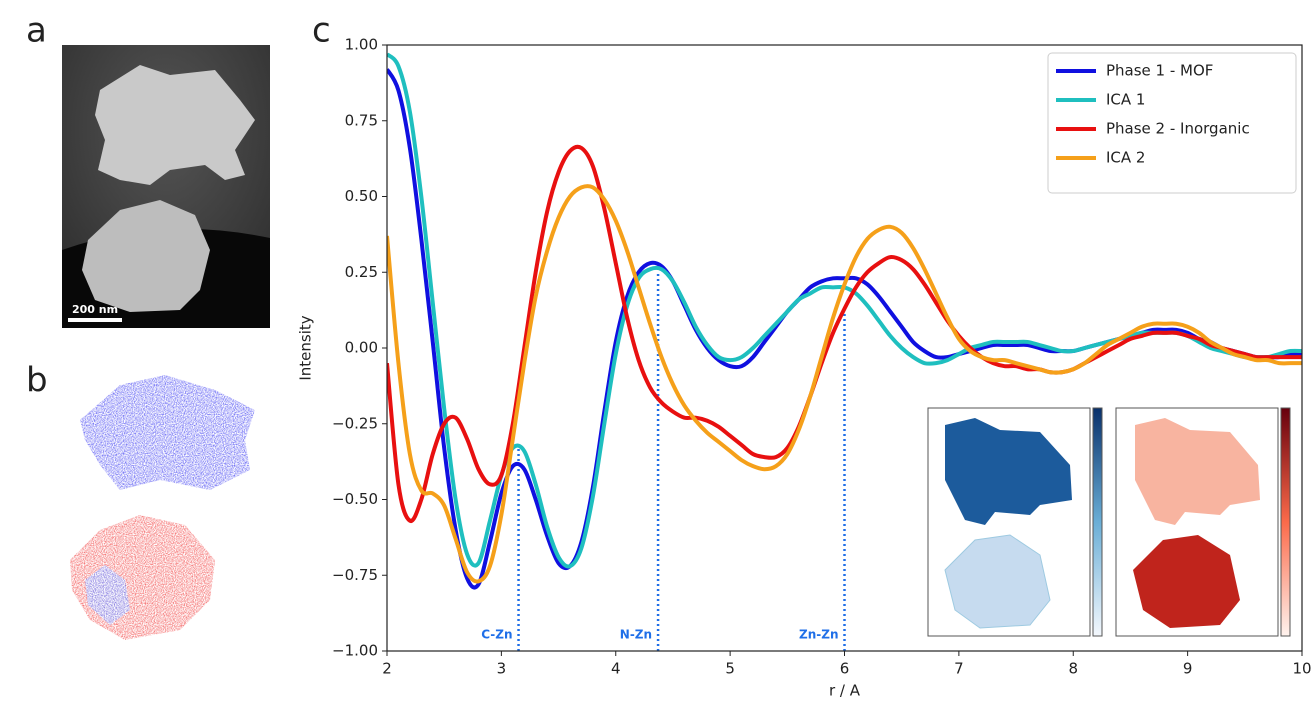 The width and height of the screenshot is (1314, 702). What do you see at coordinates (636, 635) in the screenshot?
I see `annotation-label: N-Zn` at bounding box center [636, 635].